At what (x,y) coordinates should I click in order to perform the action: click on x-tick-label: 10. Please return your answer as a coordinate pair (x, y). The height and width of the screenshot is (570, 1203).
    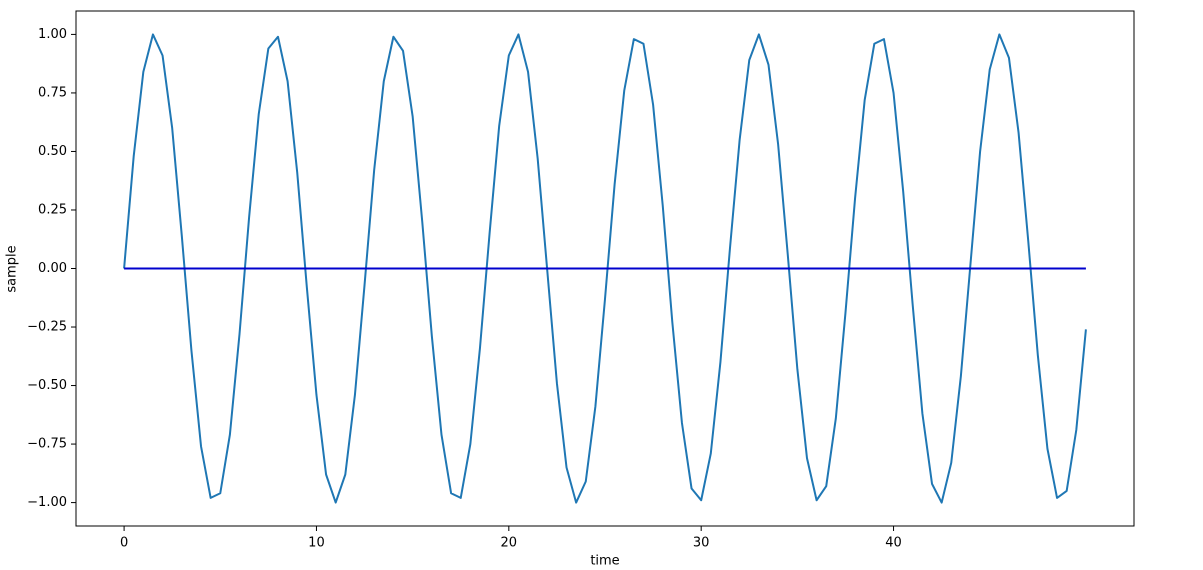
    Looking at the image, I should click on (316, 543).